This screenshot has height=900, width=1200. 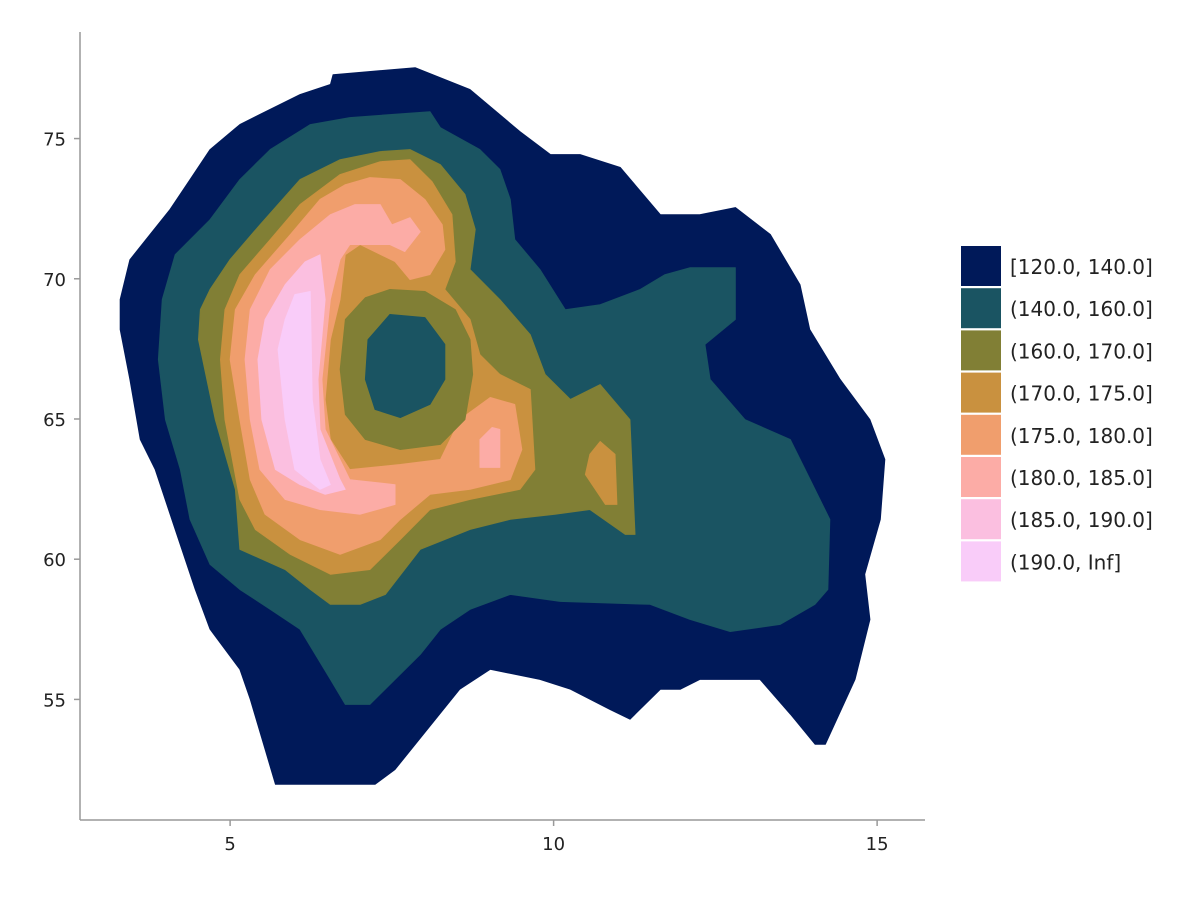 I want to click on legend-label: (185.0, 190.0], so click(x=1081, y=520).